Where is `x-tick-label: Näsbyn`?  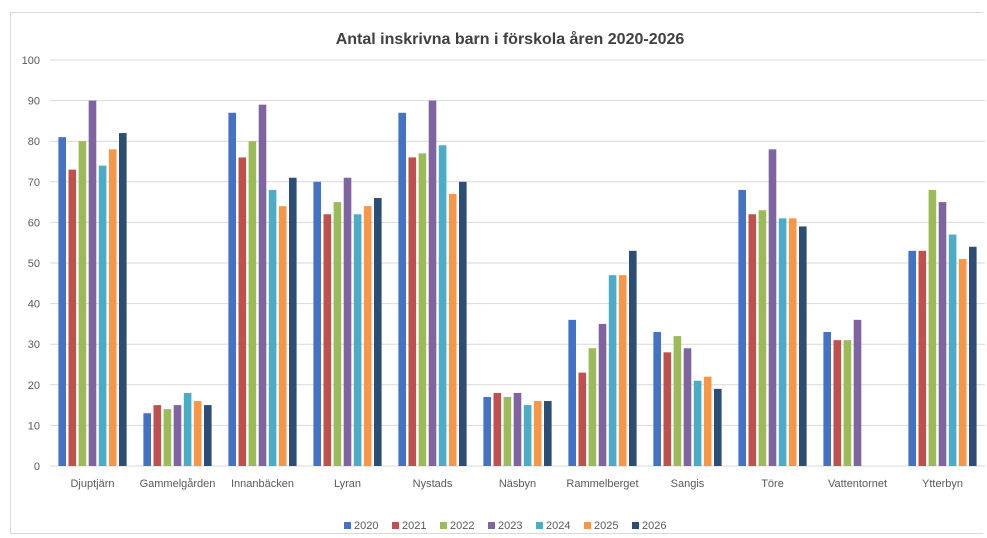
x-tick-label: Näsbyn is located at coordinates (517, 484).